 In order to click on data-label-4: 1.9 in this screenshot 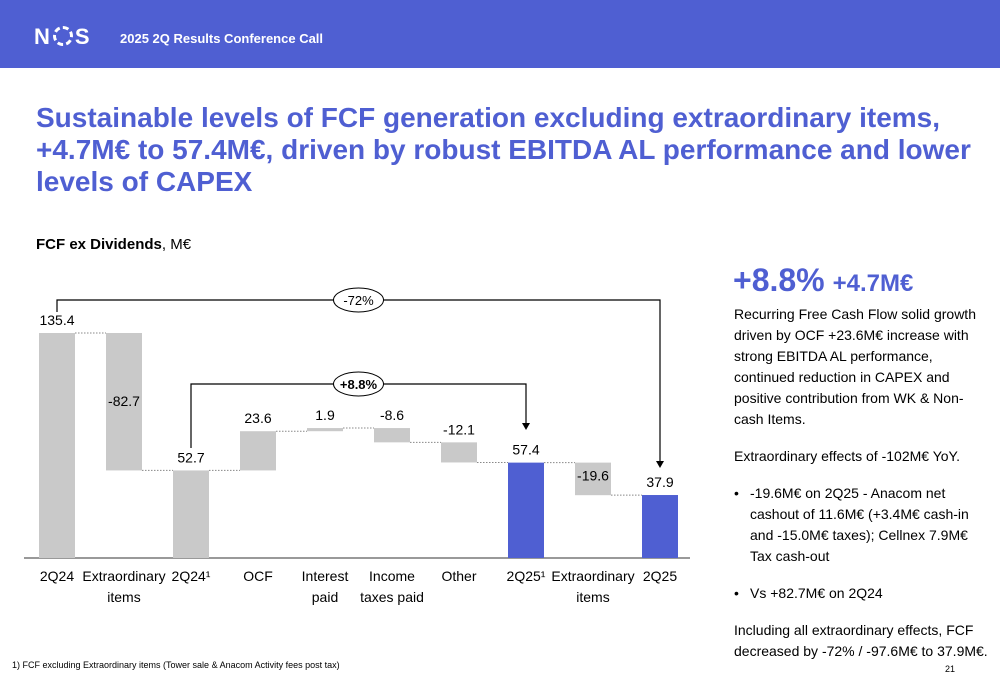, I will do `click(325, 415)`.